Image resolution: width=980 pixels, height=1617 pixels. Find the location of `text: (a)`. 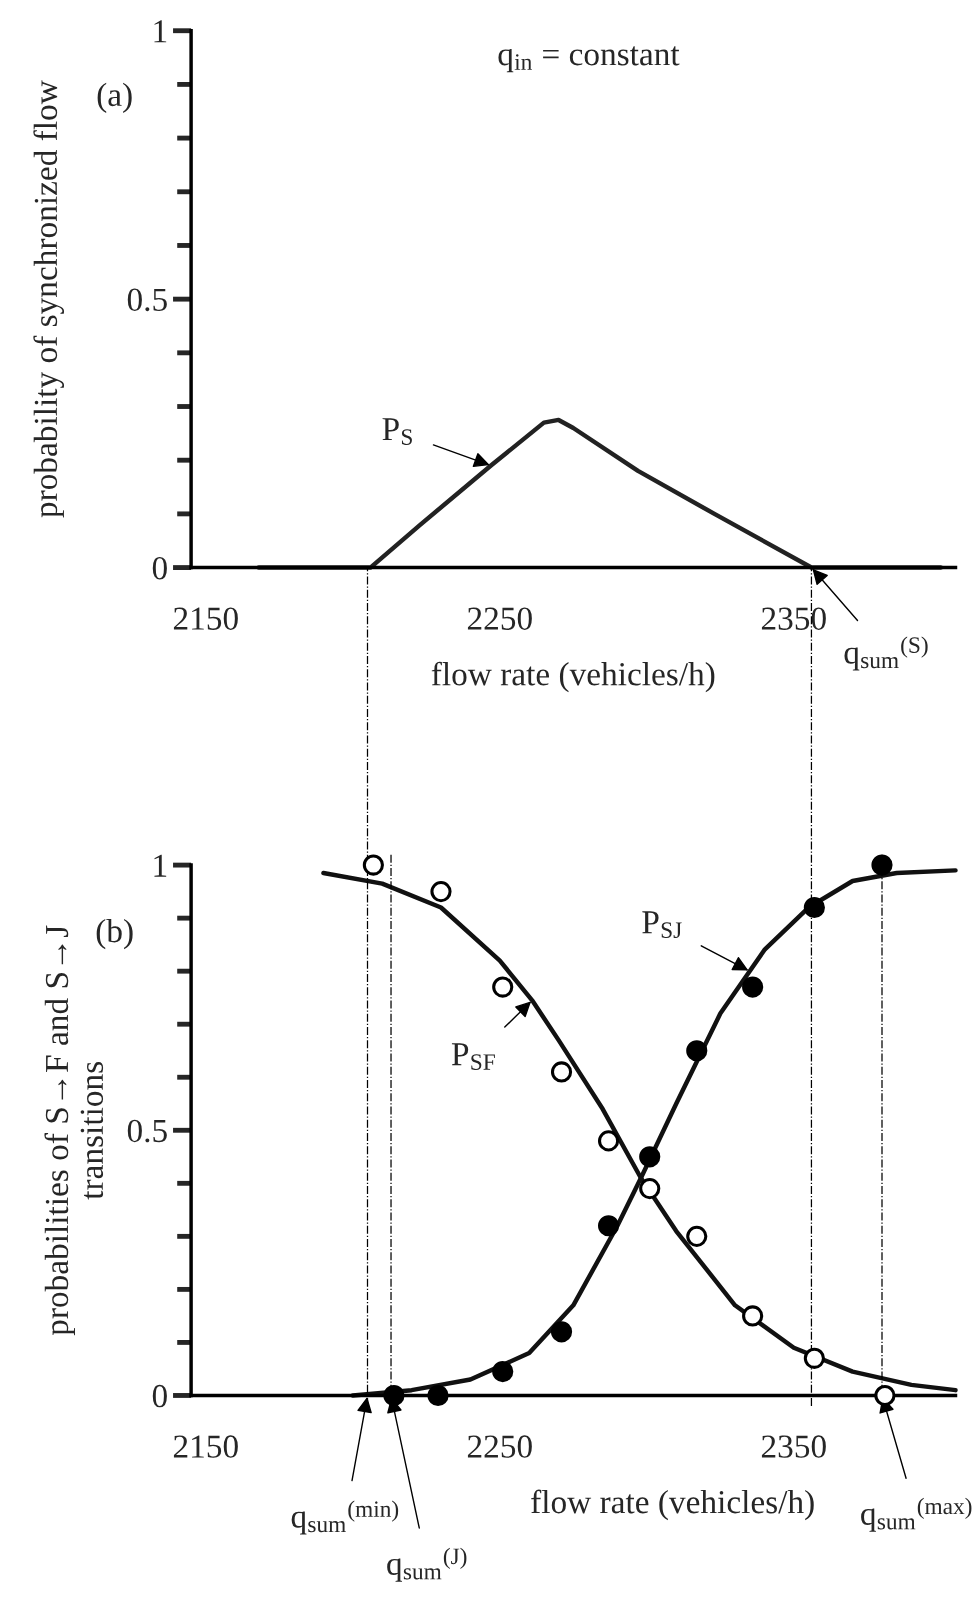

text: (a) is located at coordinates (114, 97).